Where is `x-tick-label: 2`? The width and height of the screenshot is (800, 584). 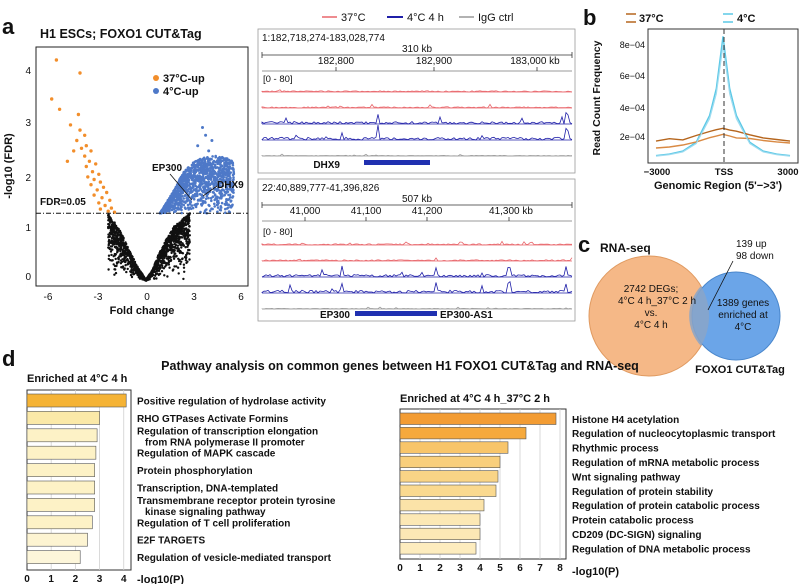 x-tick-label: 2 is located at coordinates (76, 579).